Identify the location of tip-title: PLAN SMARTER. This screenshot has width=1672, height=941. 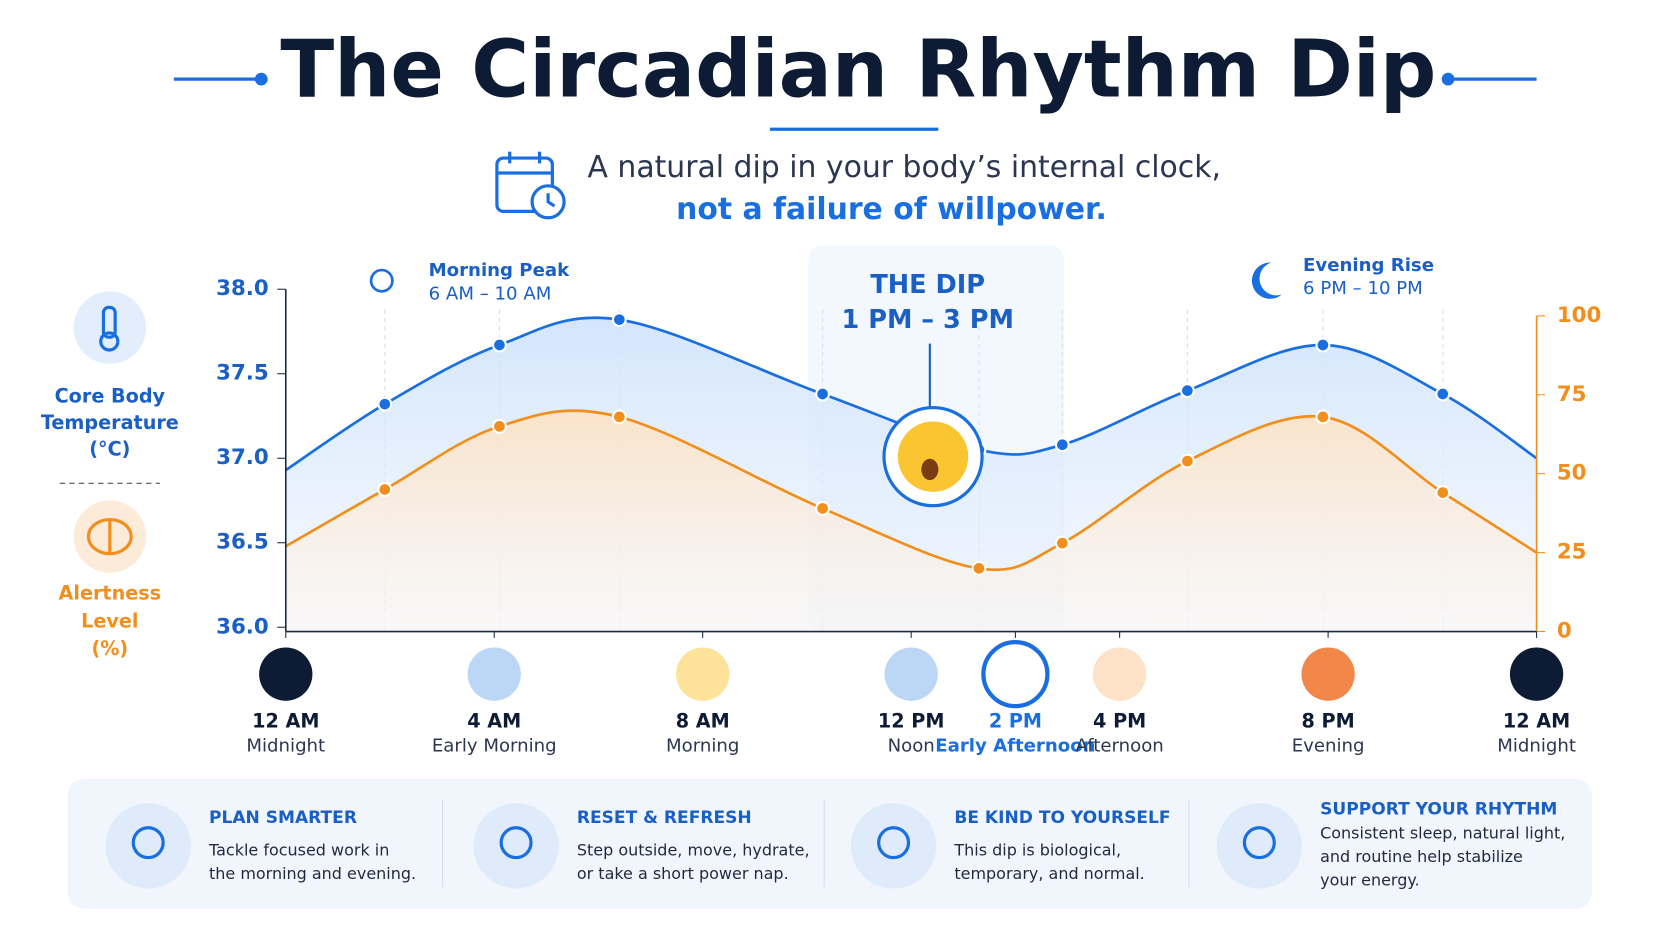
(283, 818).